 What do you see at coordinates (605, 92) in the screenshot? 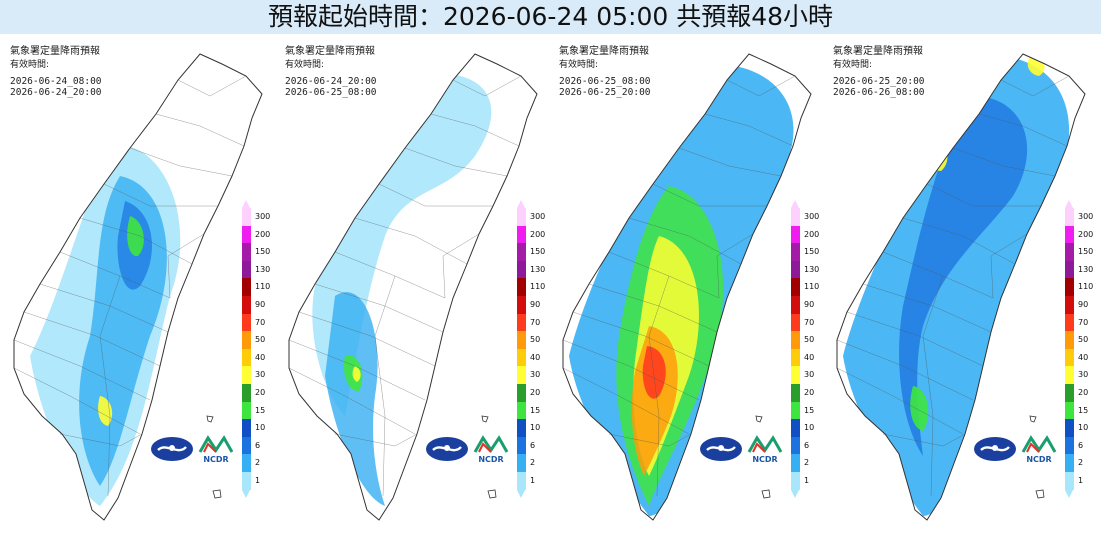
I see `valid-end-time: 2026-06-25_20:00` at bounding box center [605, 92].